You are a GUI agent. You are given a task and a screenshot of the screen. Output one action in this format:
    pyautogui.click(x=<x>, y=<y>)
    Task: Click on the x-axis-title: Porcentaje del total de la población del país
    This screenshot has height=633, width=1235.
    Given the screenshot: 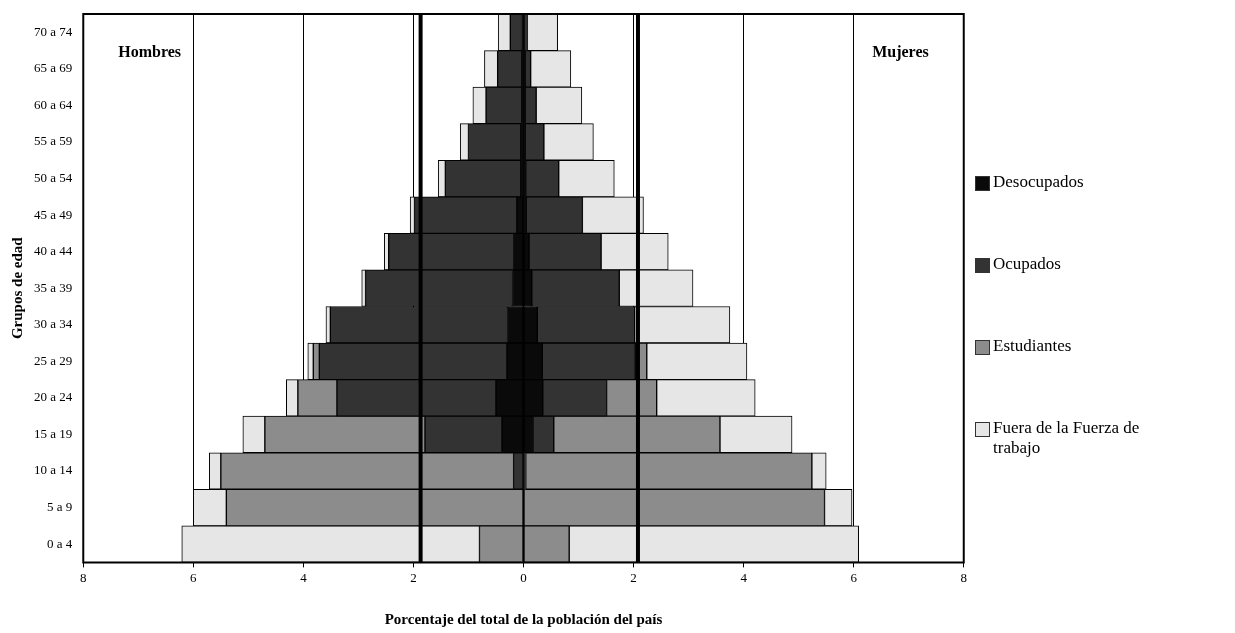 What is the action you would take?
    pyautogui.click(x=523, y=618)
    